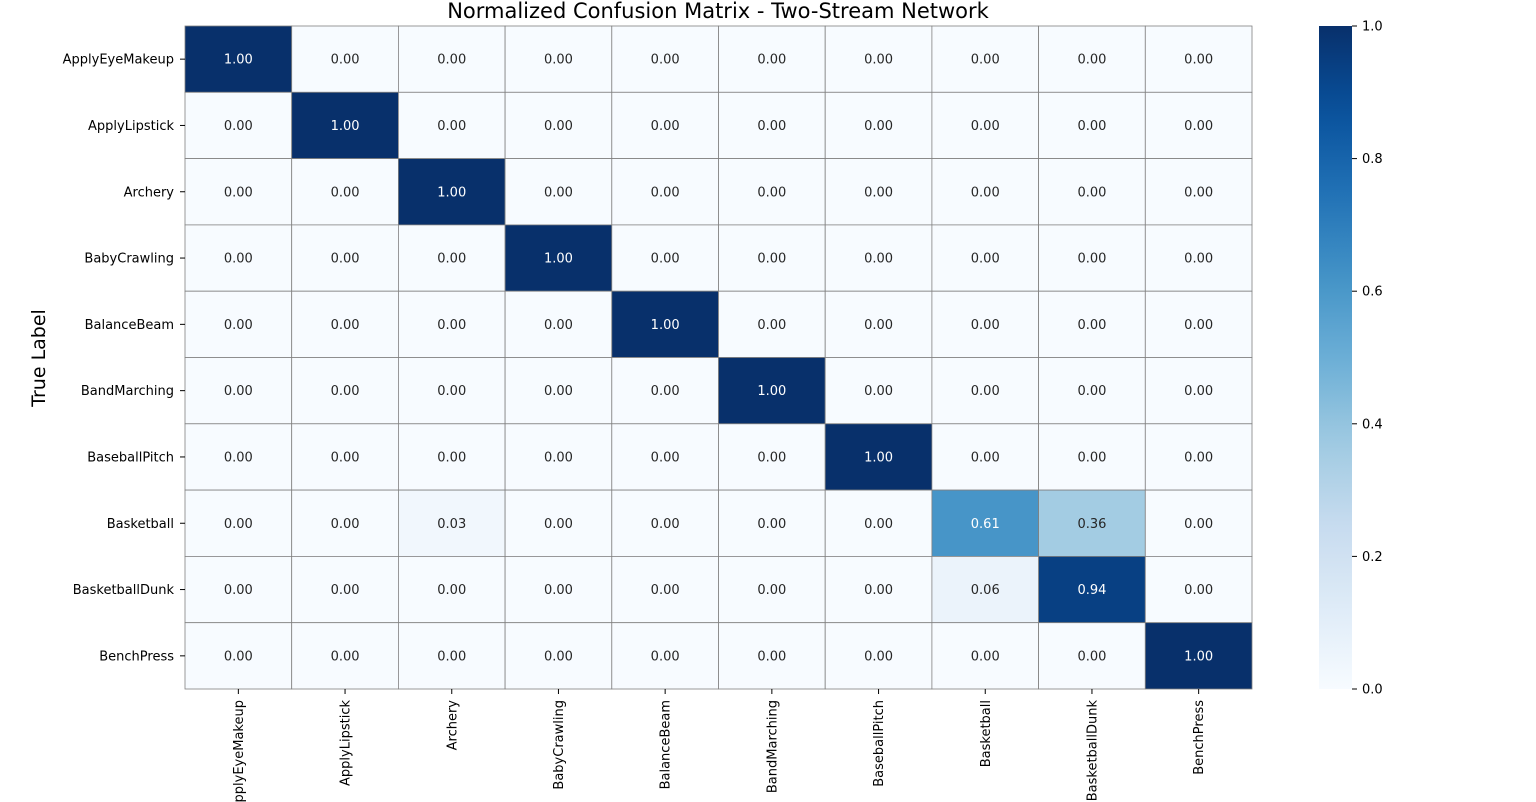 The height and width of the screenshot is (802, 1536). I want to click on x-tick-label: BalanceBeam, so click(666, 744).